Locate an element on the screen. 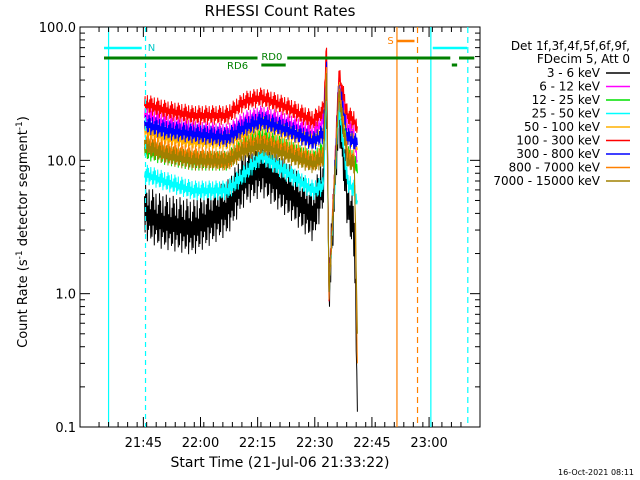 This screenshot has height=480, width=640. legend-label: 12 - 25 keV is located at coordinates (566, 100).